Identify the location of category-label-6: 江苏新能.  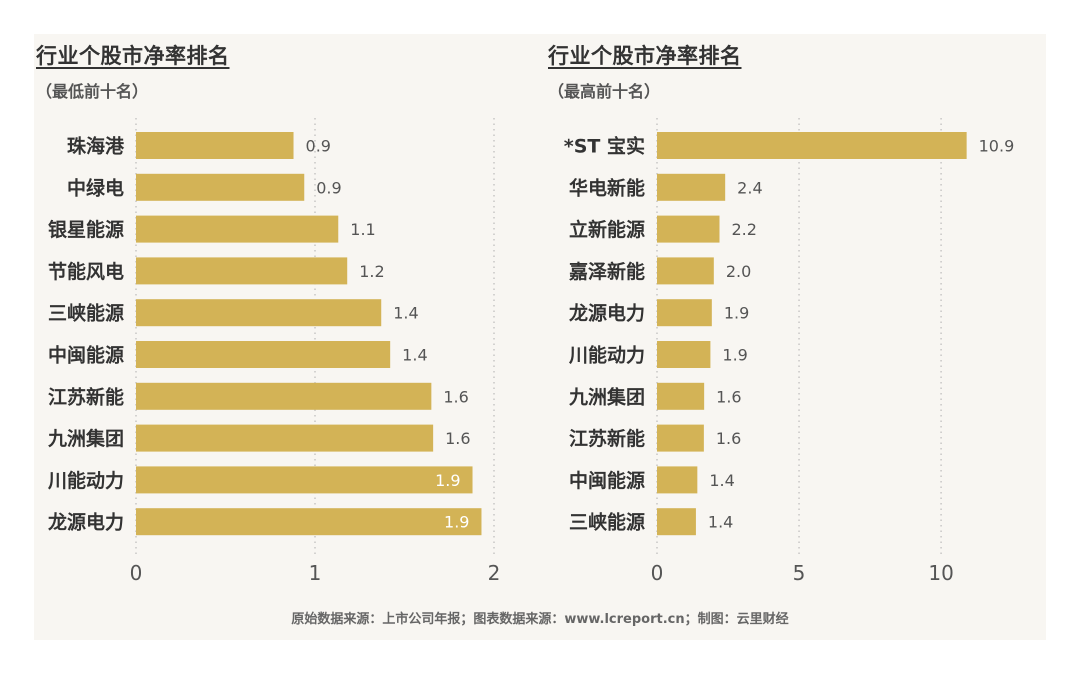
(86, 396).